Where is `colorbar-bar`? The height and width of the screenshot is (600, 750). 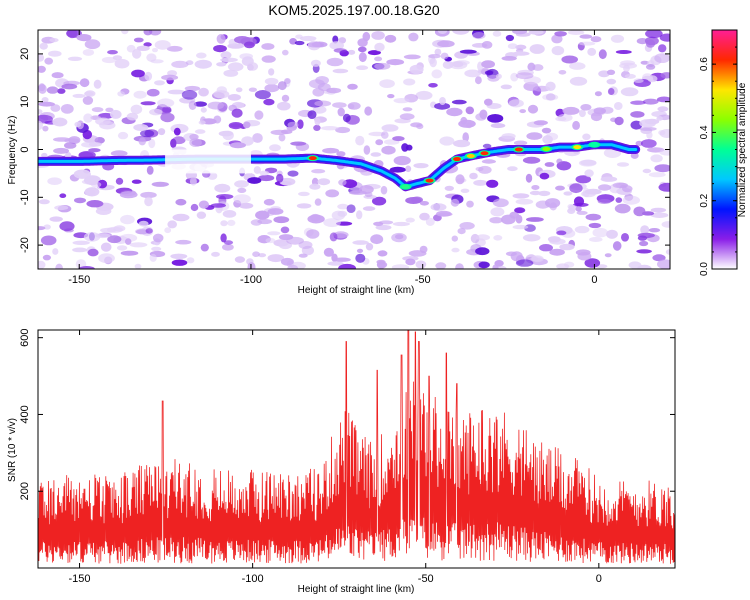
colorbar-bar is located at coordinates (724, 149).